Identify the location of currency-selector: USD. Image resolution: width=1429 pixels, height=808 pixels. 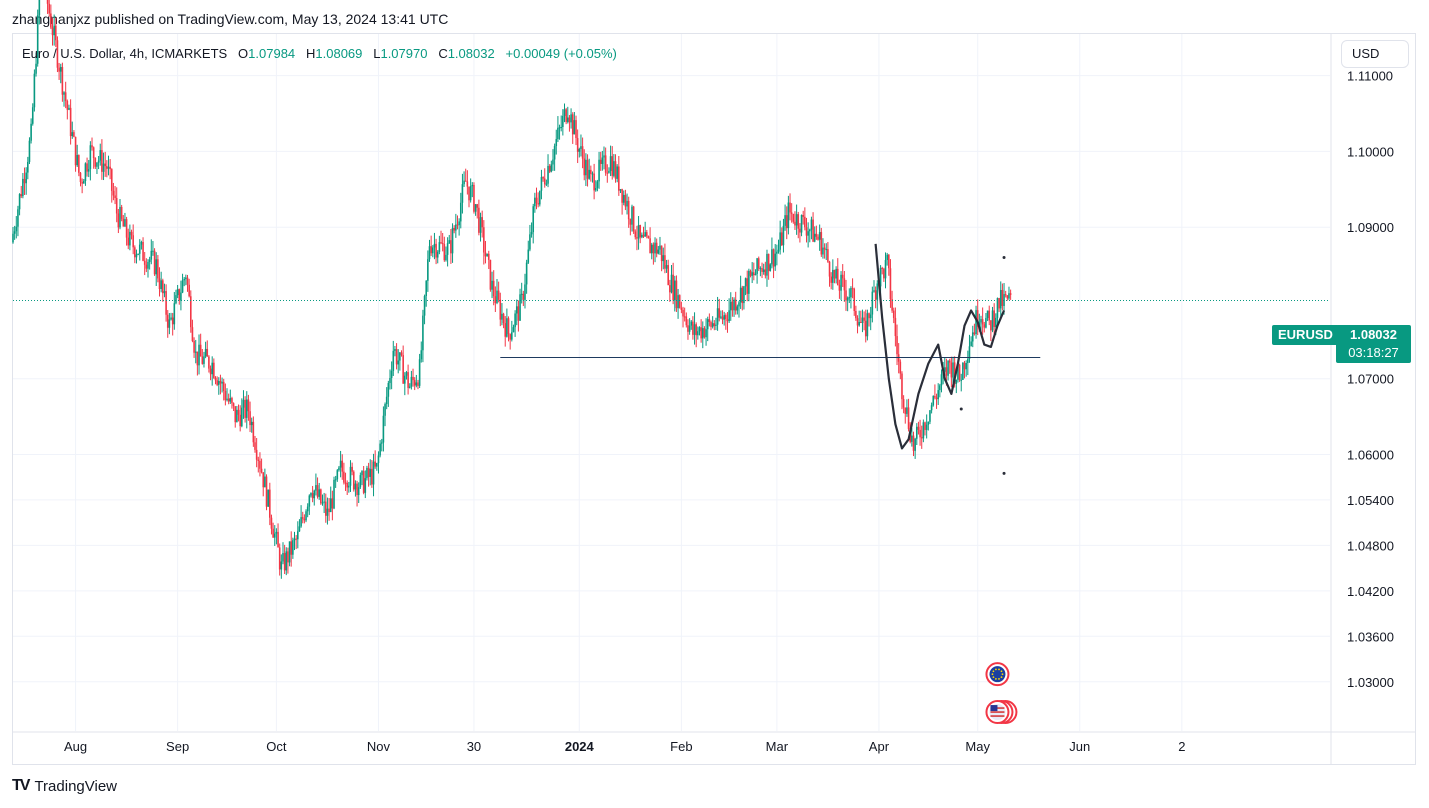
(1375, 54).